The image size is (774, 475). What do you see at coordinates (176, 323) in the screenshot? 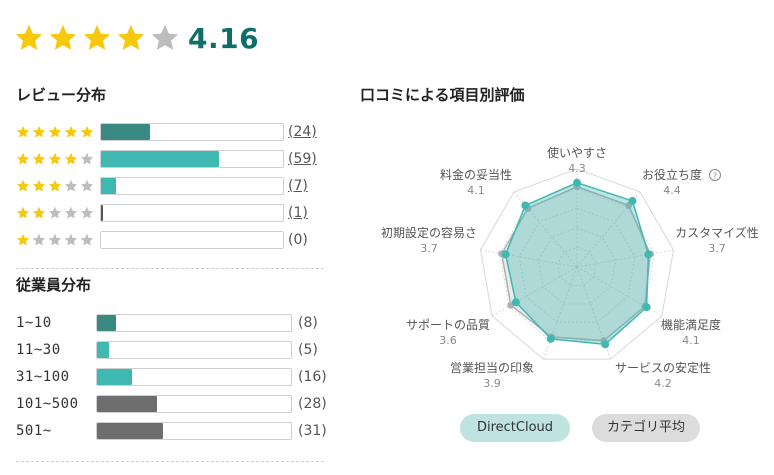
I see `employee-row: 1~10 (8)` at bounding box center [176, 323].